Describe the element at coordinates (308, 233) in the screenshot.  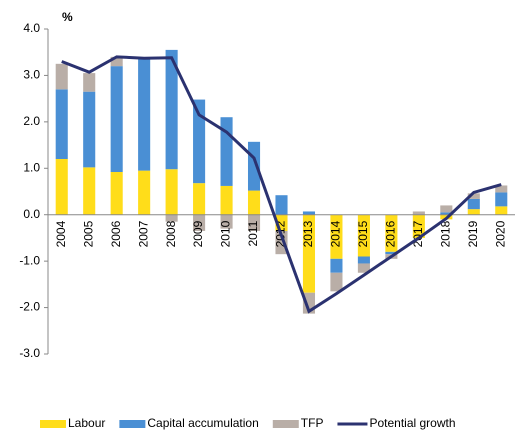
I see `x-tick-label: 2013` at that location.